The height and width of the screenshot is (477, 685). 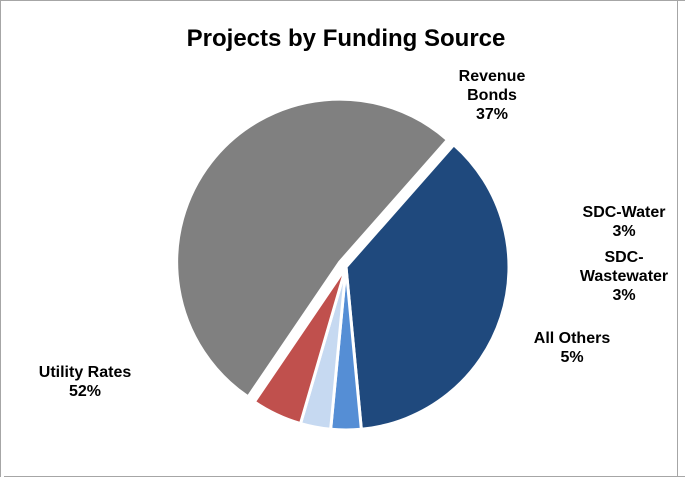 I want to click on data-label-revenue-bonds: Revenue Bonds 37%, so click(x=492, y=95).